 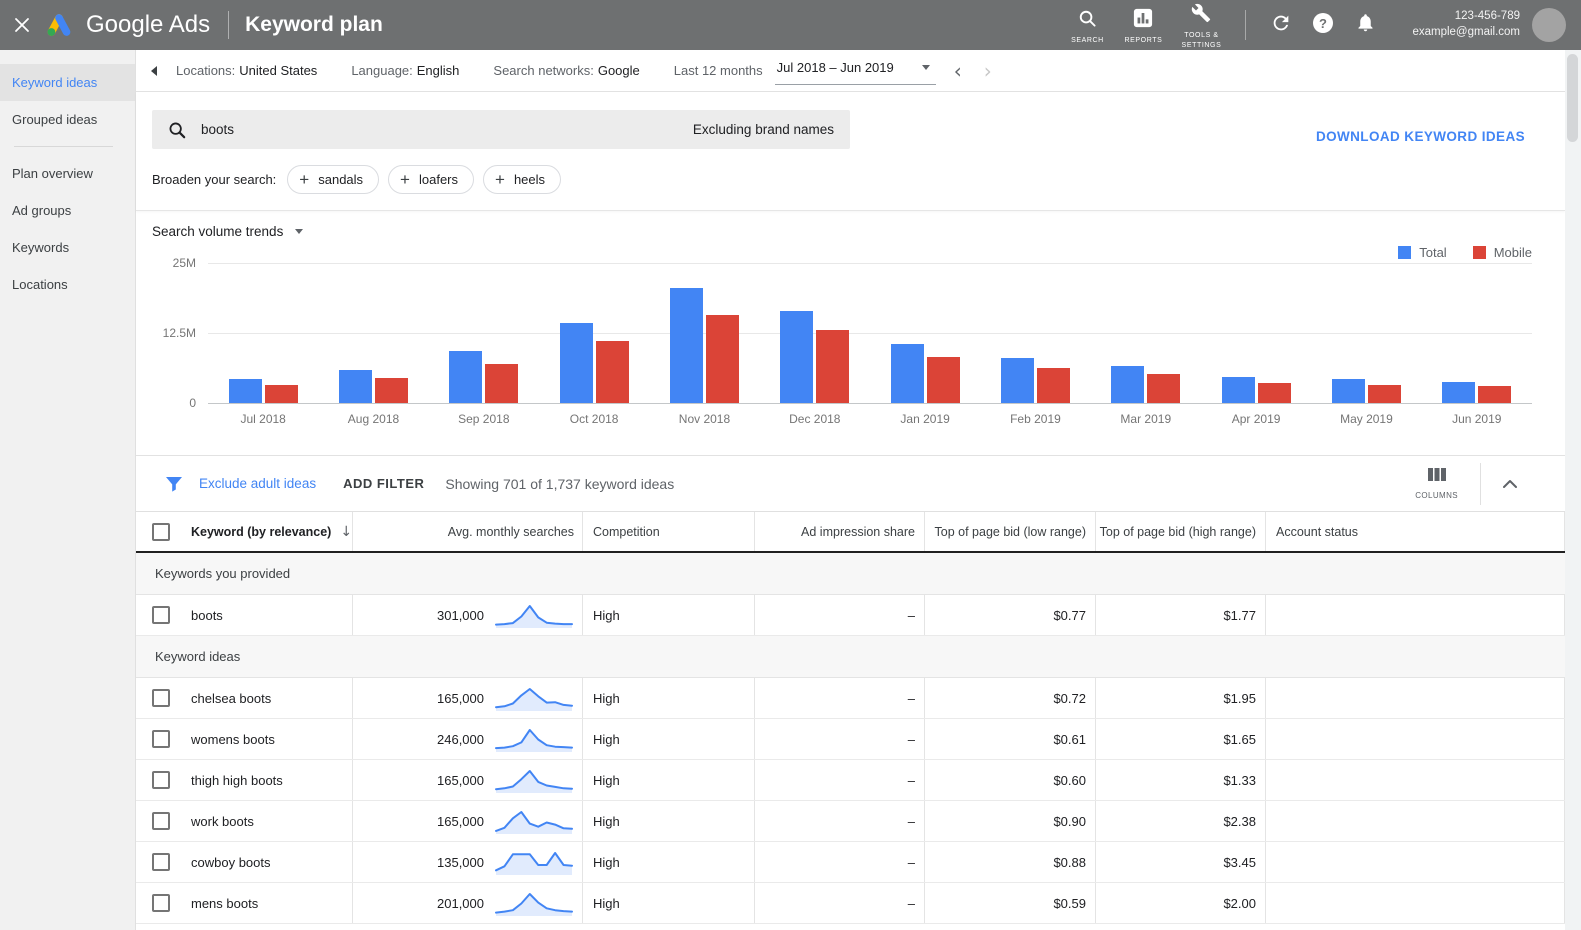 I want to click on account-info: 123-456-789 example@gmail.com, so click(x=1466, y=24).